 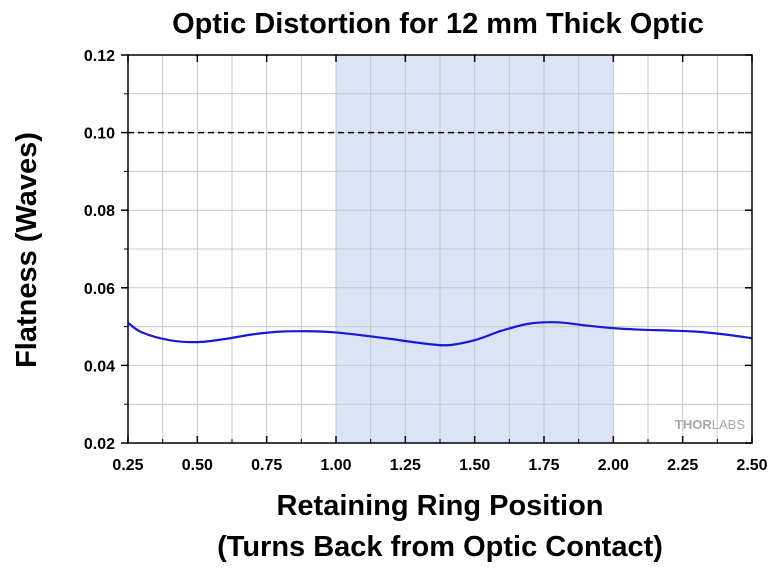 What do you see at coordinates (99, 289) in the screenshot?
I see `y-tick-label: 0.06` at bounding box center [99, 289].